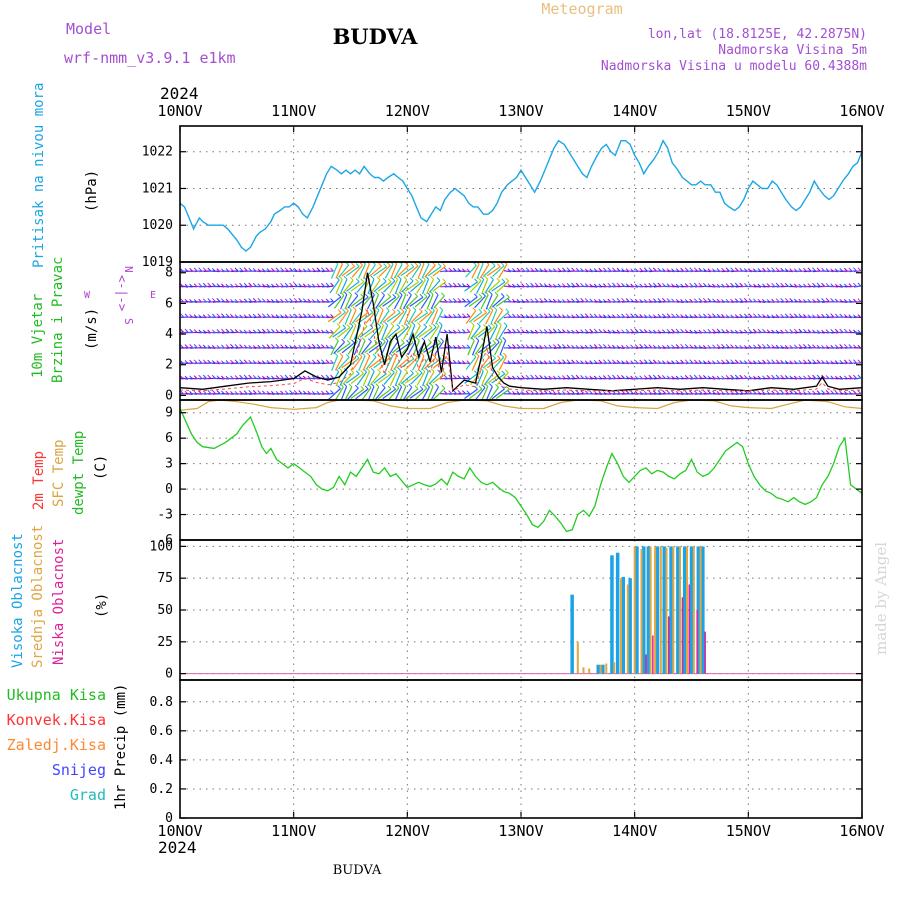 The height and width of the screenshot is (900, 900). I want to click on y-tick-label-temp: 9, so click(169, 413).